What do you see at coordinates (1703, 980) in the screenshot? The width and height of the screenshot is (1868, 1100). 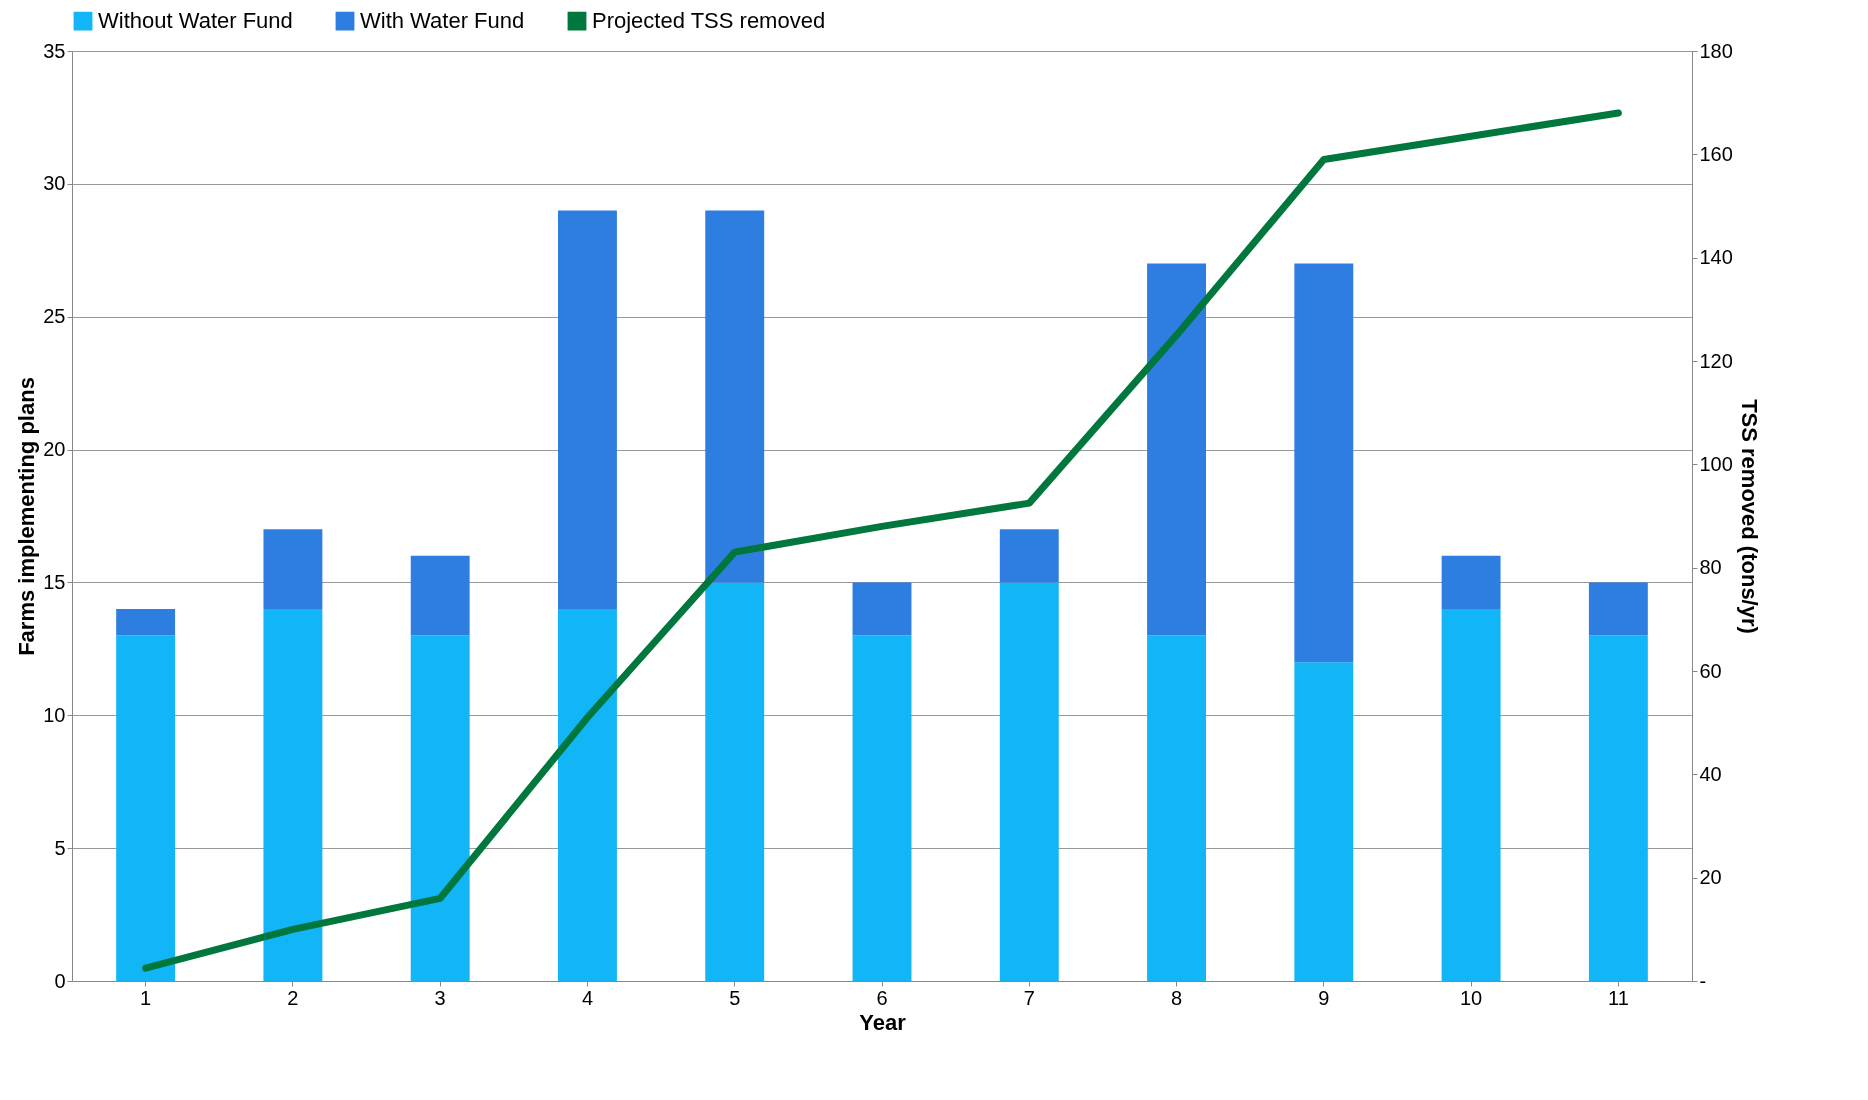 I see `y2-tick-label: -` at bounding box center [1703, 980].